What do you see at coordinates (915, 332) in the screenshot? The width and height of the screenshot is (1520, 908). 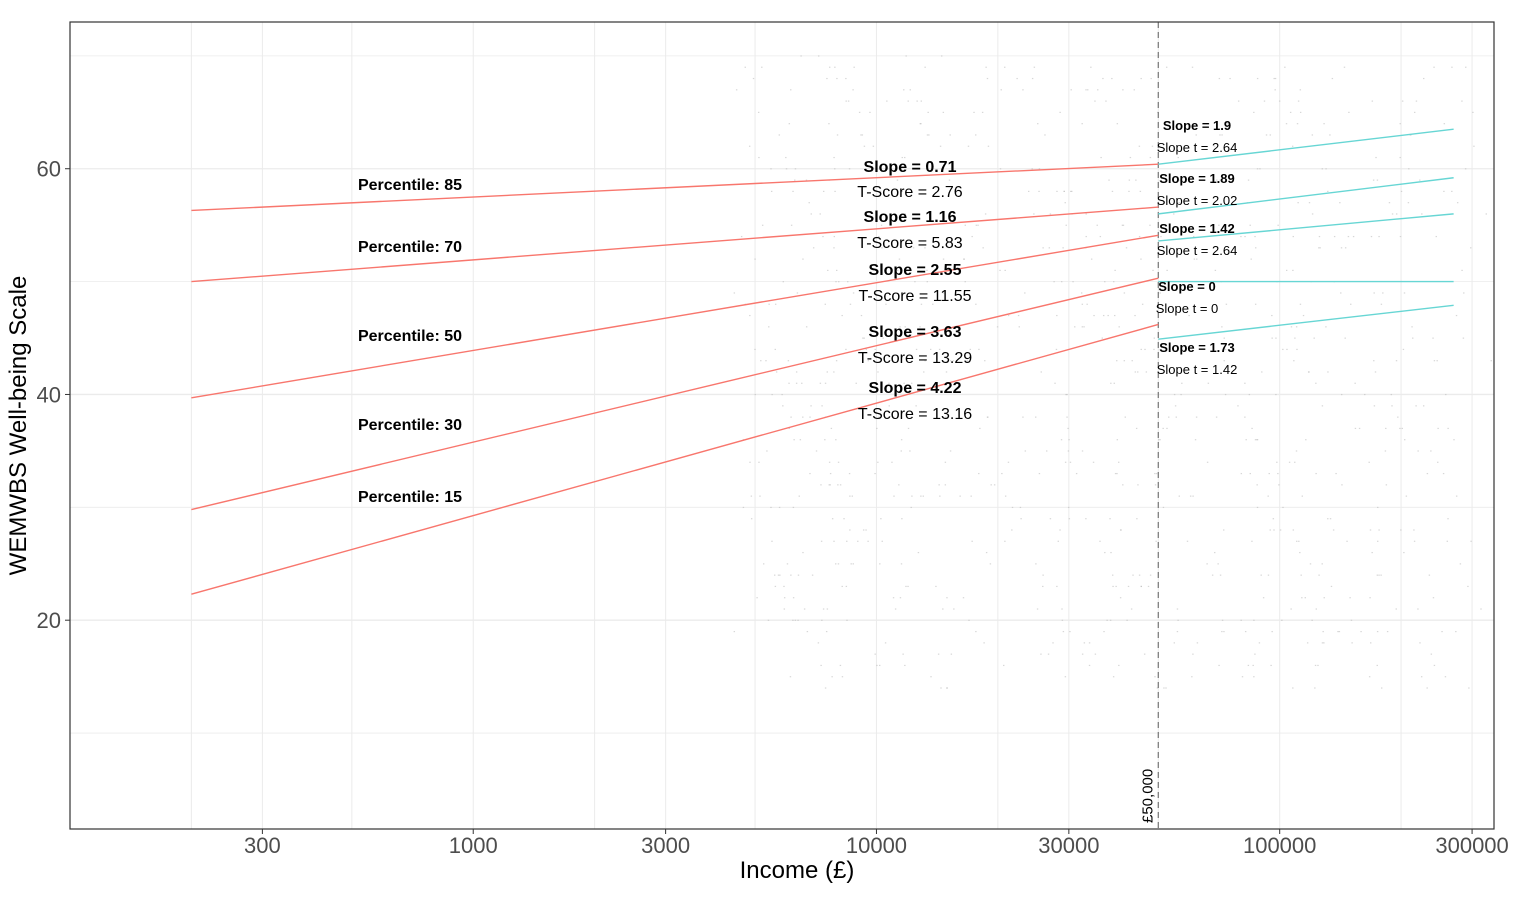 I see `slope-label-below: Slope = 3.63` at bounding box center [915, 332].